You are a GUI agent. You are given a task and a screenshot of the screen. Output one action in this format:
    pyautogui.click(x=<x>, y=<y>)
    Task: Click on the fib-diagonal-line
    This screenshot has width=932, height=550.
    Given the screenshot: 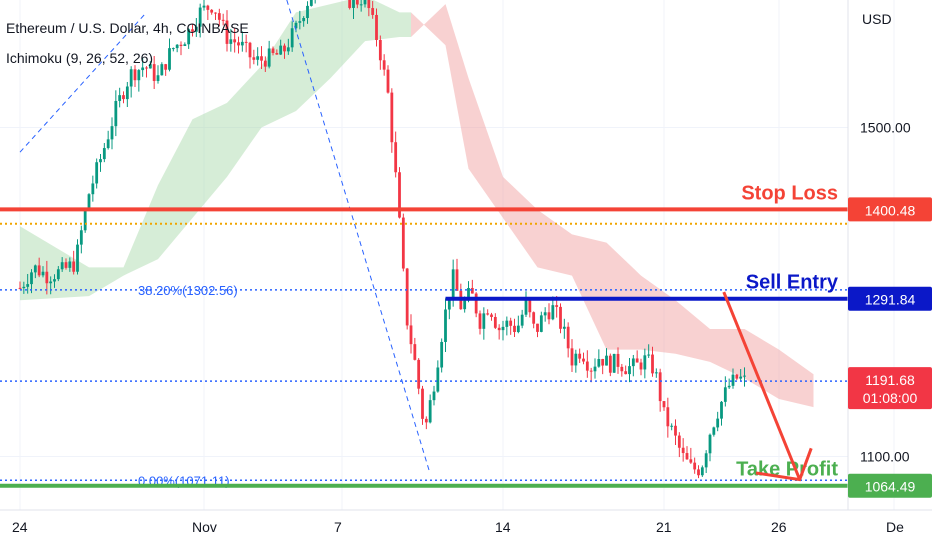 What is the action you would take?
    pyautogui.click(x=358, y=236)
    